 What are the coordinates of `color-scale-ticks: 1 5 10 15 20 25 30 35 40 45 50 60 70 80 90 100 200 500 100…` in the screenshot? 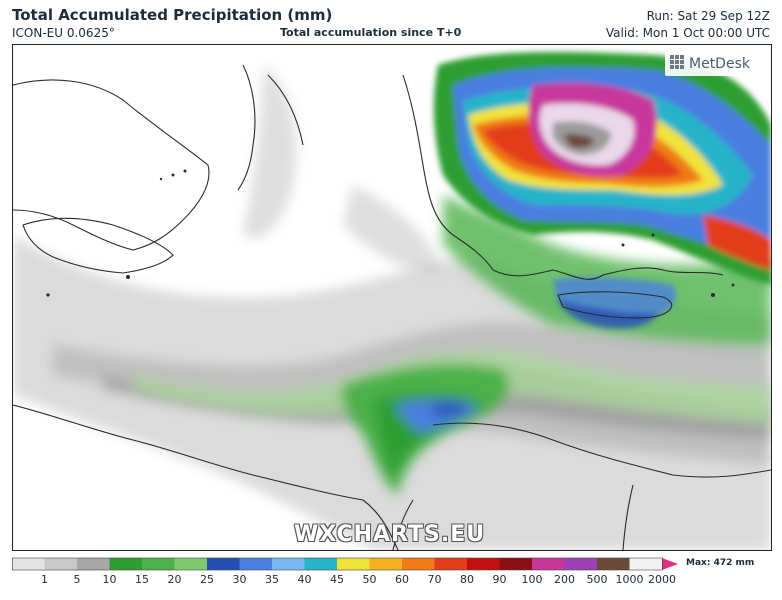 It's located at (344, 581).